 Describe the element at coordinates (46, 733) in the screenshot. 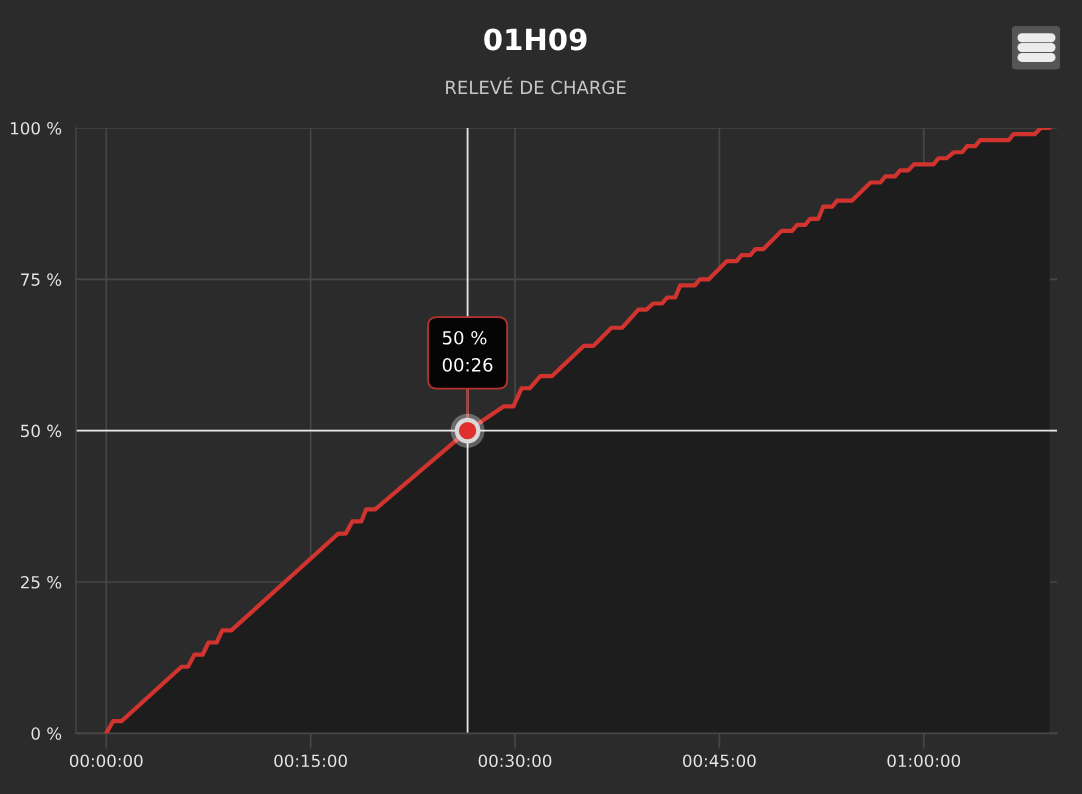

I see `y-tick-label: 0 %` at that location.